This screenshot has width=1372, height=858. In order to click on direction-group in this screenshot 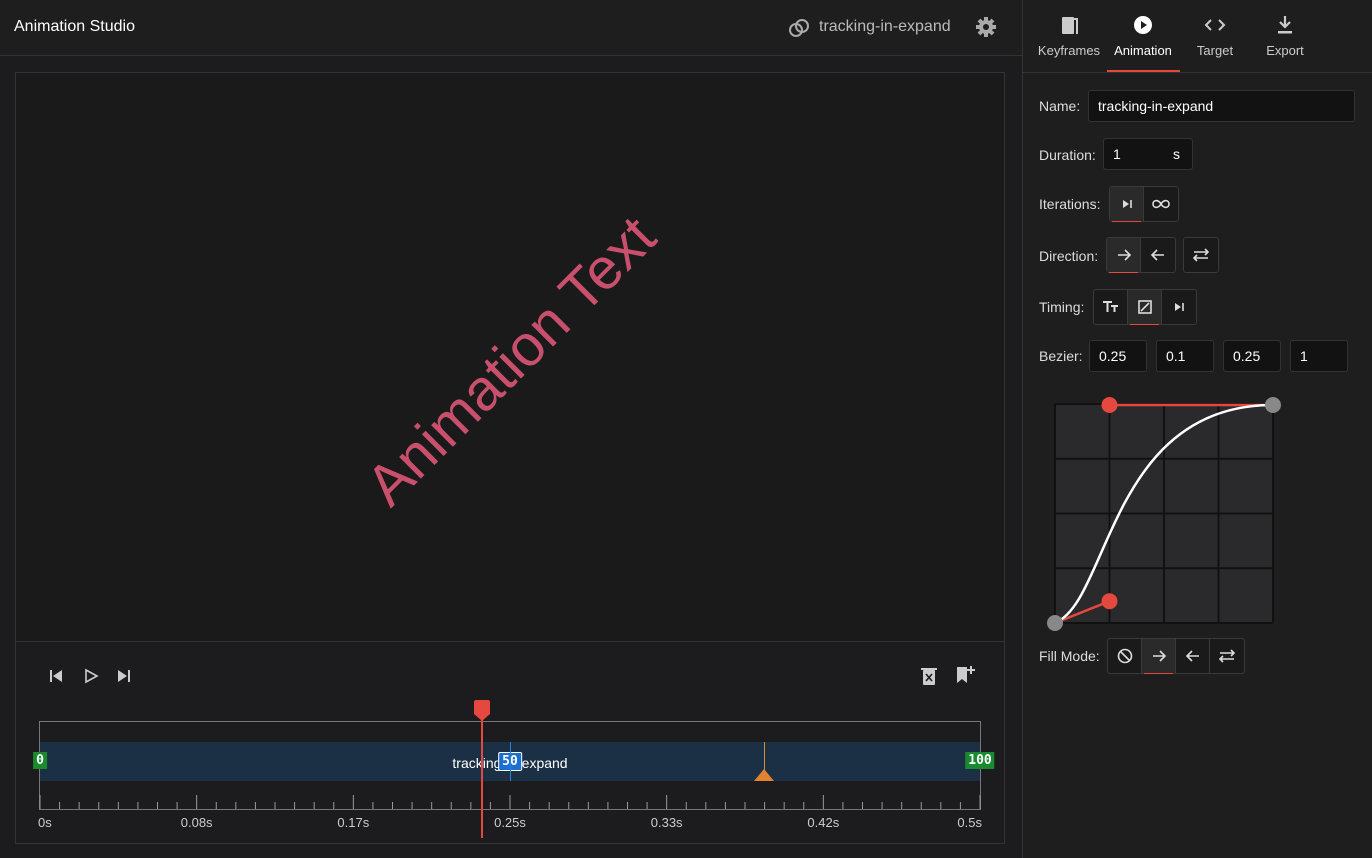, I will do `click(1141, 255)`.